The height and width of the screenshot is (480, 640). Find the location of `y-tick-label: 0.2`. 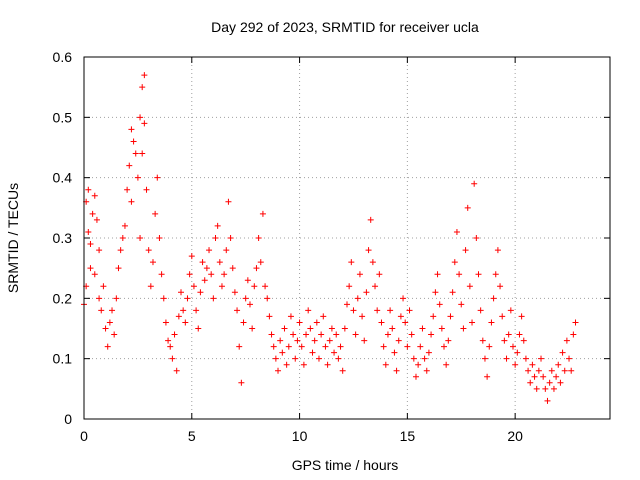

y-tick-label: 0.2 is located at coordinates (63, 298).